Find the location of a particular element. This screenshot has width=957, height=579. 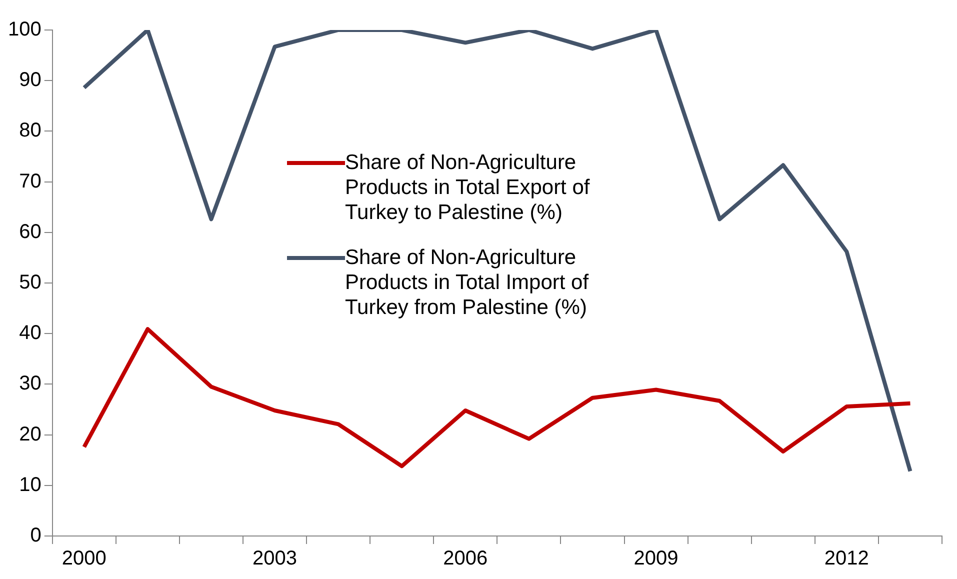

legend-label: Share of Non-Agriculture Products in Total Export of Turkey to Palestine (%) is located at coordinates (468, 187).